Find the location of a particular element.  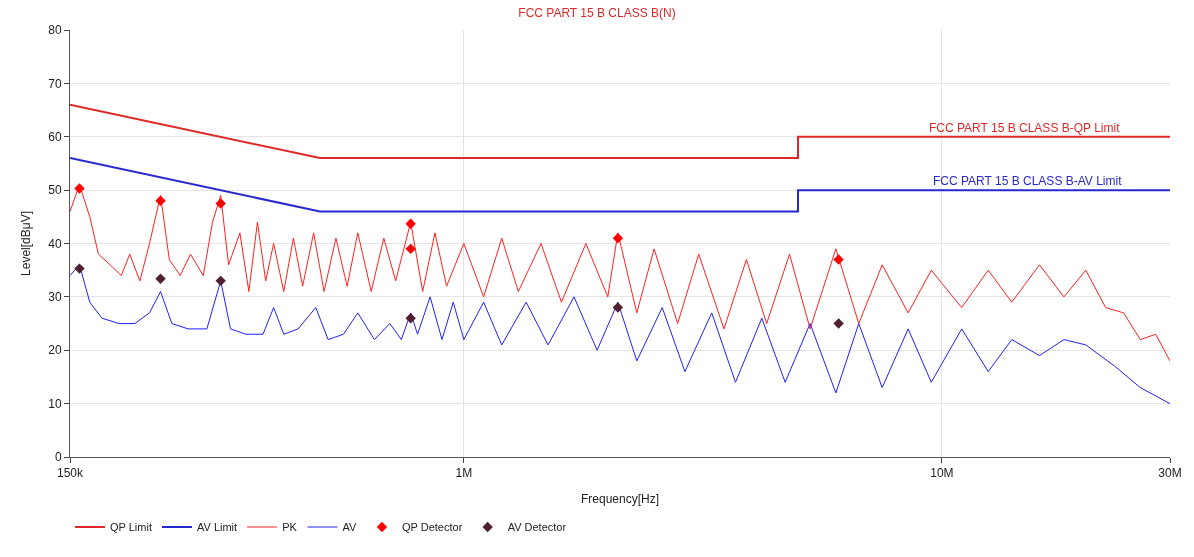

x-tick-label: 1M is located at coordinates (464, 473).